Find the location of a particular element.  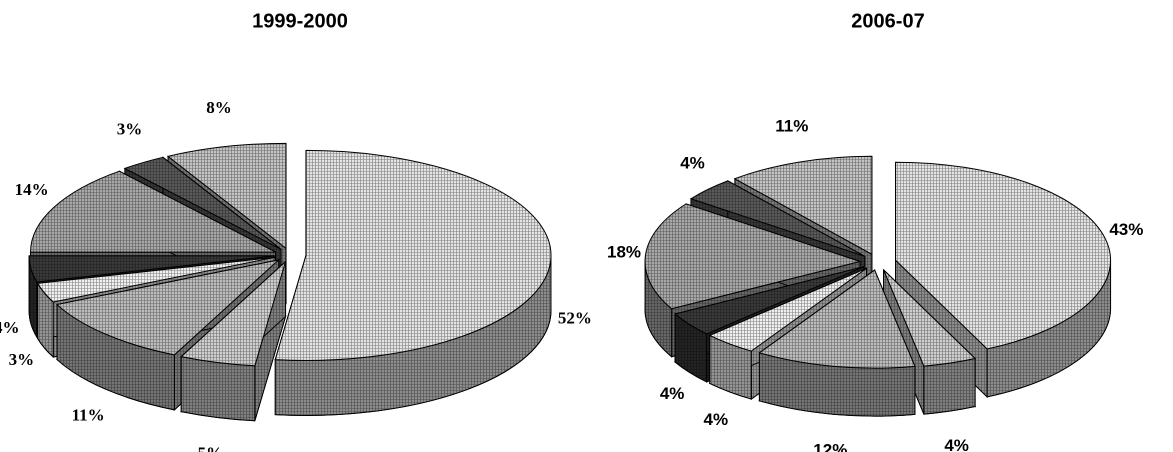

data-label: 12% is located at coordinates (830, 446).